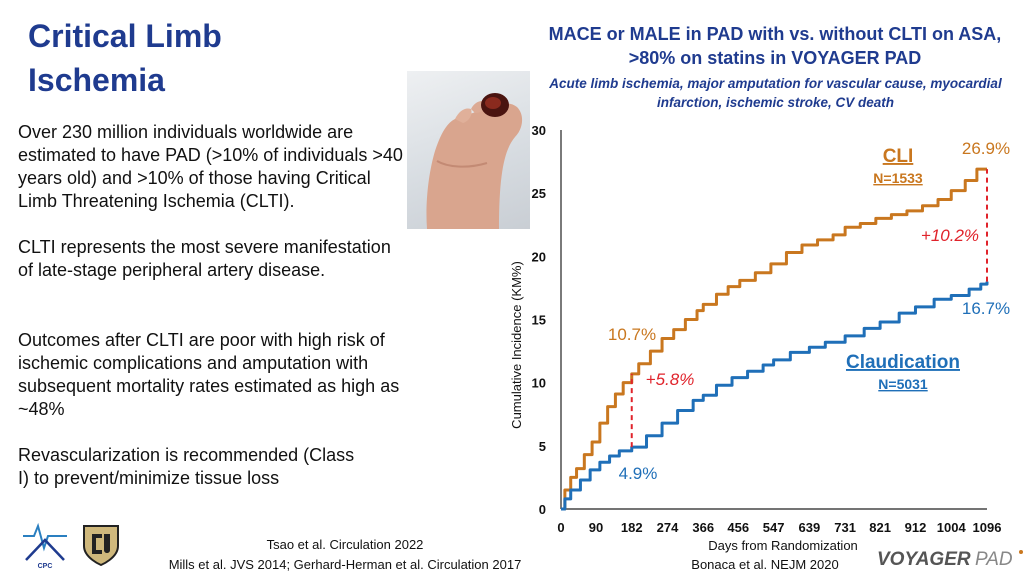 The width and height of the screenshot is (1024, 577). What do you see at coordinates (539, 193) in the screenshot?
I see `y-tick-label: 25` at bounding box center [539, 193].